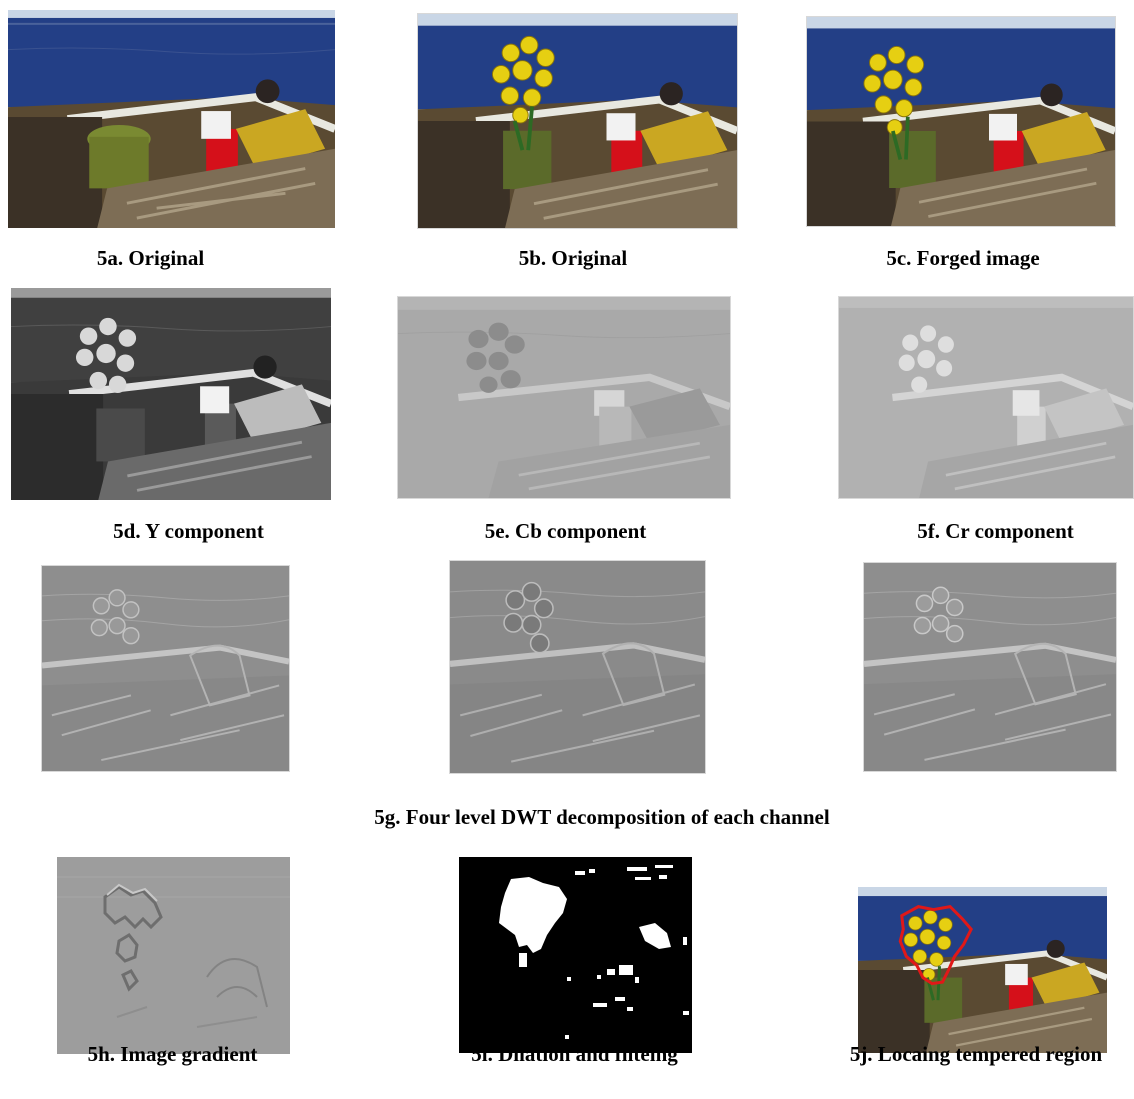 Image resolution: width=1134 pixels, height=1099 pixels. Describe the element at coordinates (564, 397) in the screenshot. I see `panel-5e-cb-component` at that location.